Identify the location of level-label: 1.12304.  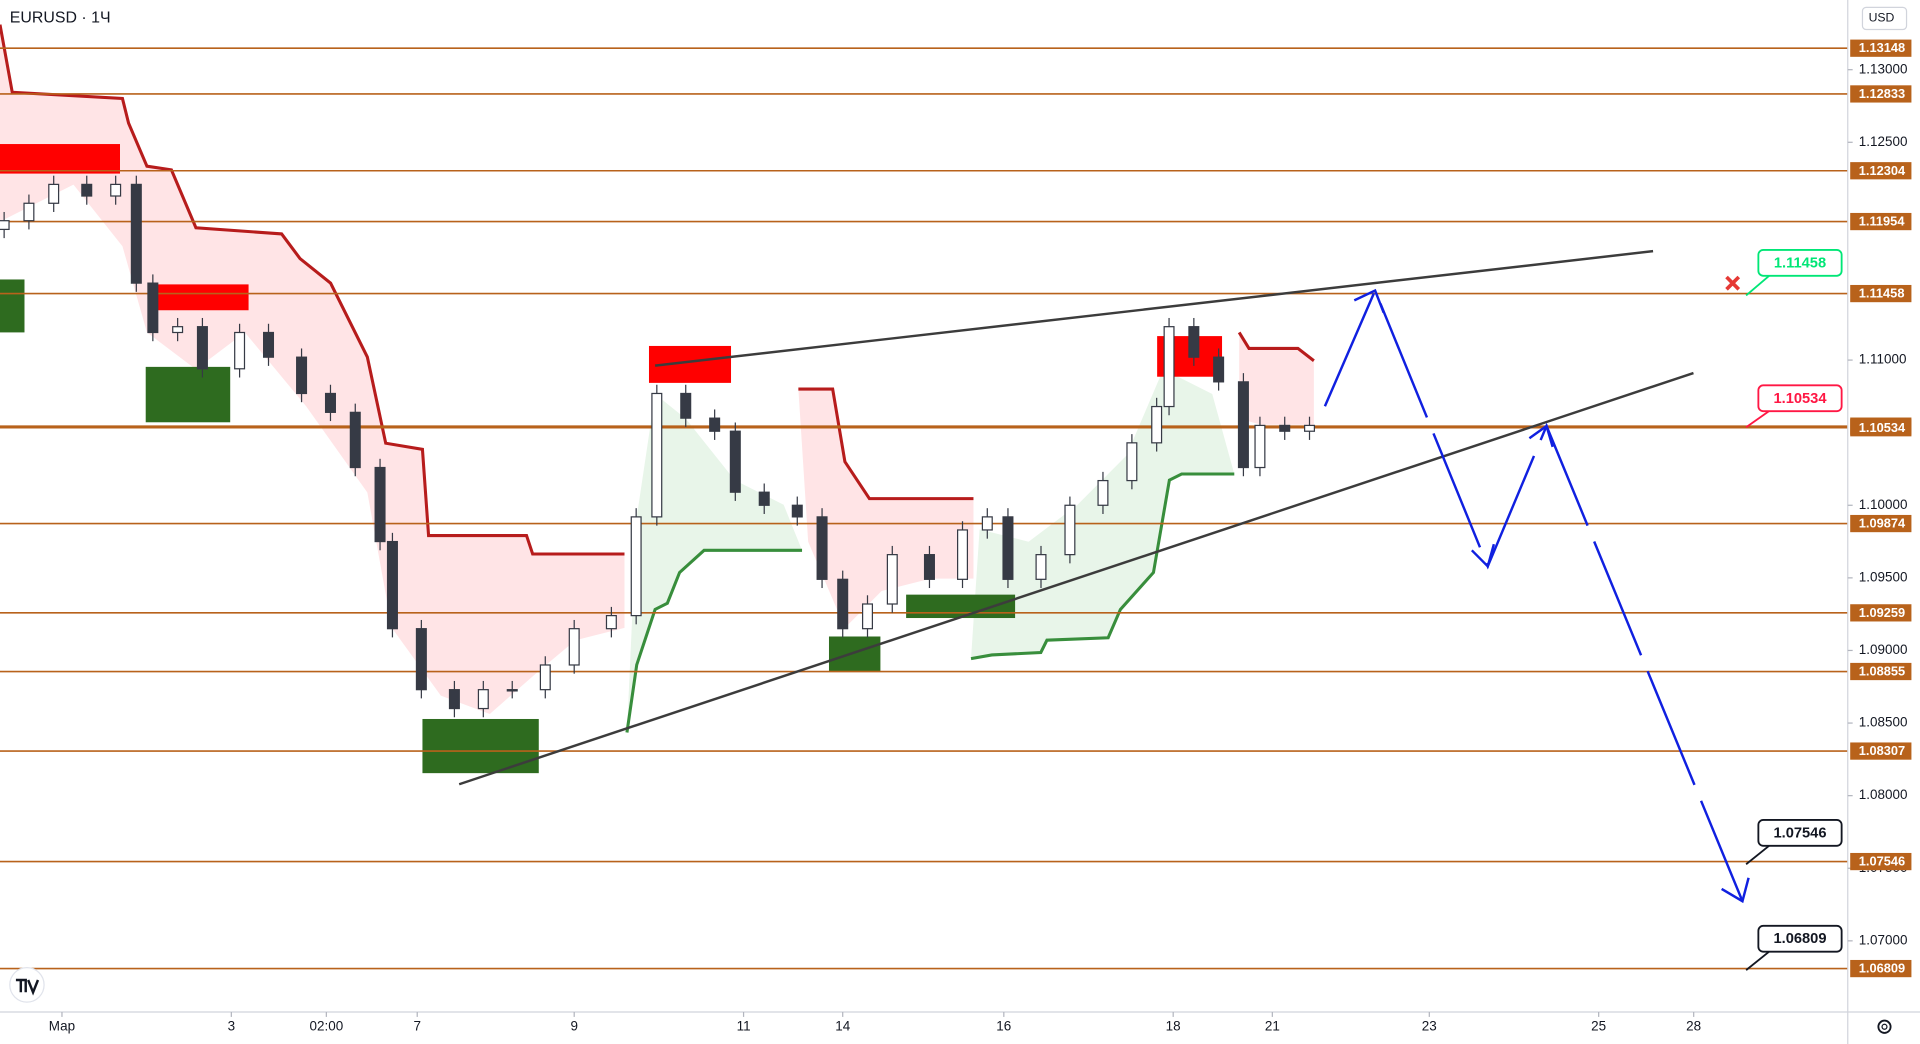
(1882, 170).